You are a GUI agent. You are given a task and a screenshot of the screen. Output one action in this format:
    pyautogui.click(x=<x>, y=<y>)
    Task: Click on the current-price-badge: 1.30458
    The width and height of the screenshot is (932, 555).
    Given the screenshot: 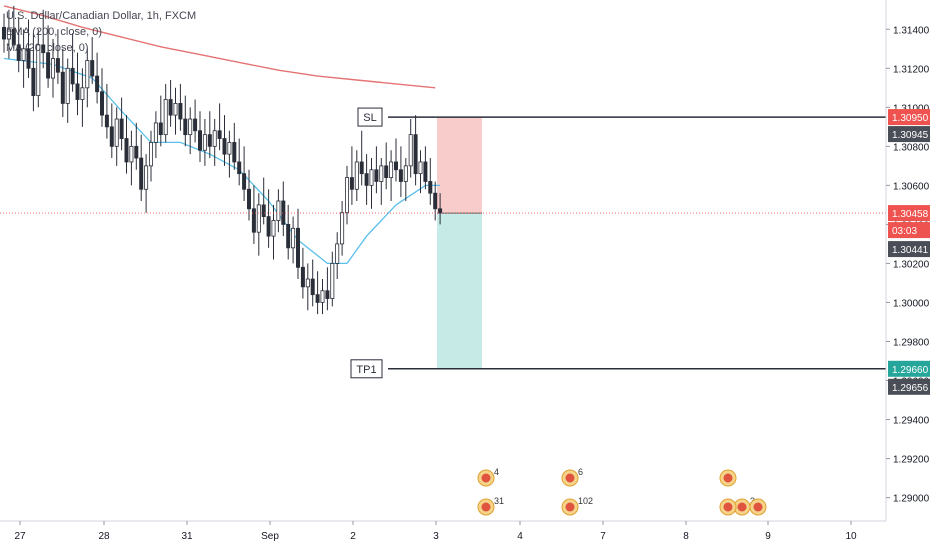 What is the action you would take?
    pyautogui.click(x=910, y=214)
    